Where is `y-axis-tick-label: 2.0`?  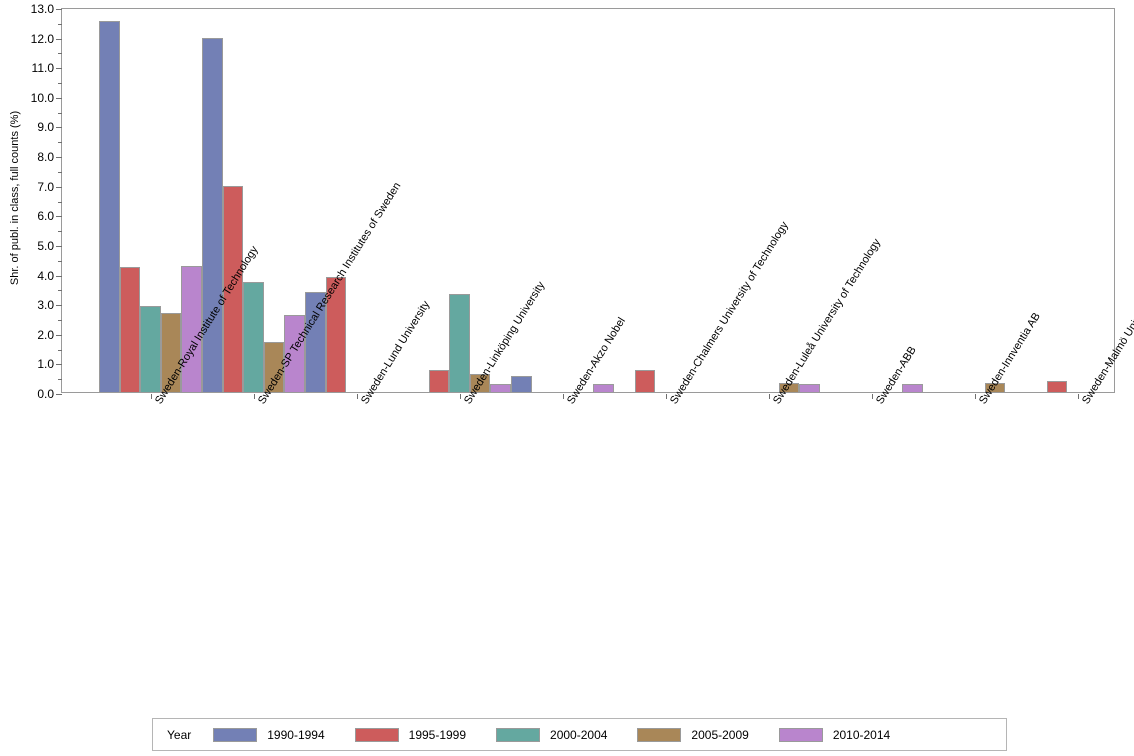 y-axis-tick-label: 2.0 is located at coordinates (45, 334).